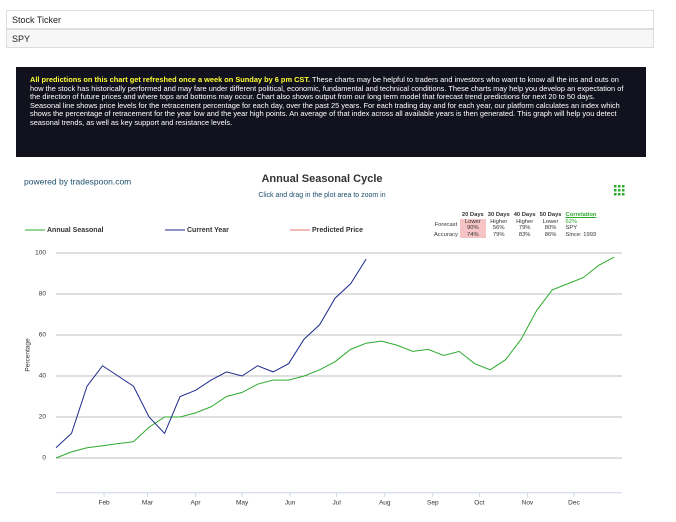 The width and height of the screenshot is (676, 522). What do you see at coordinates (321, 179) in the screenshot?
I see `chart-title: Annual Seasonal Cycle` at bounding box center [321, 179].